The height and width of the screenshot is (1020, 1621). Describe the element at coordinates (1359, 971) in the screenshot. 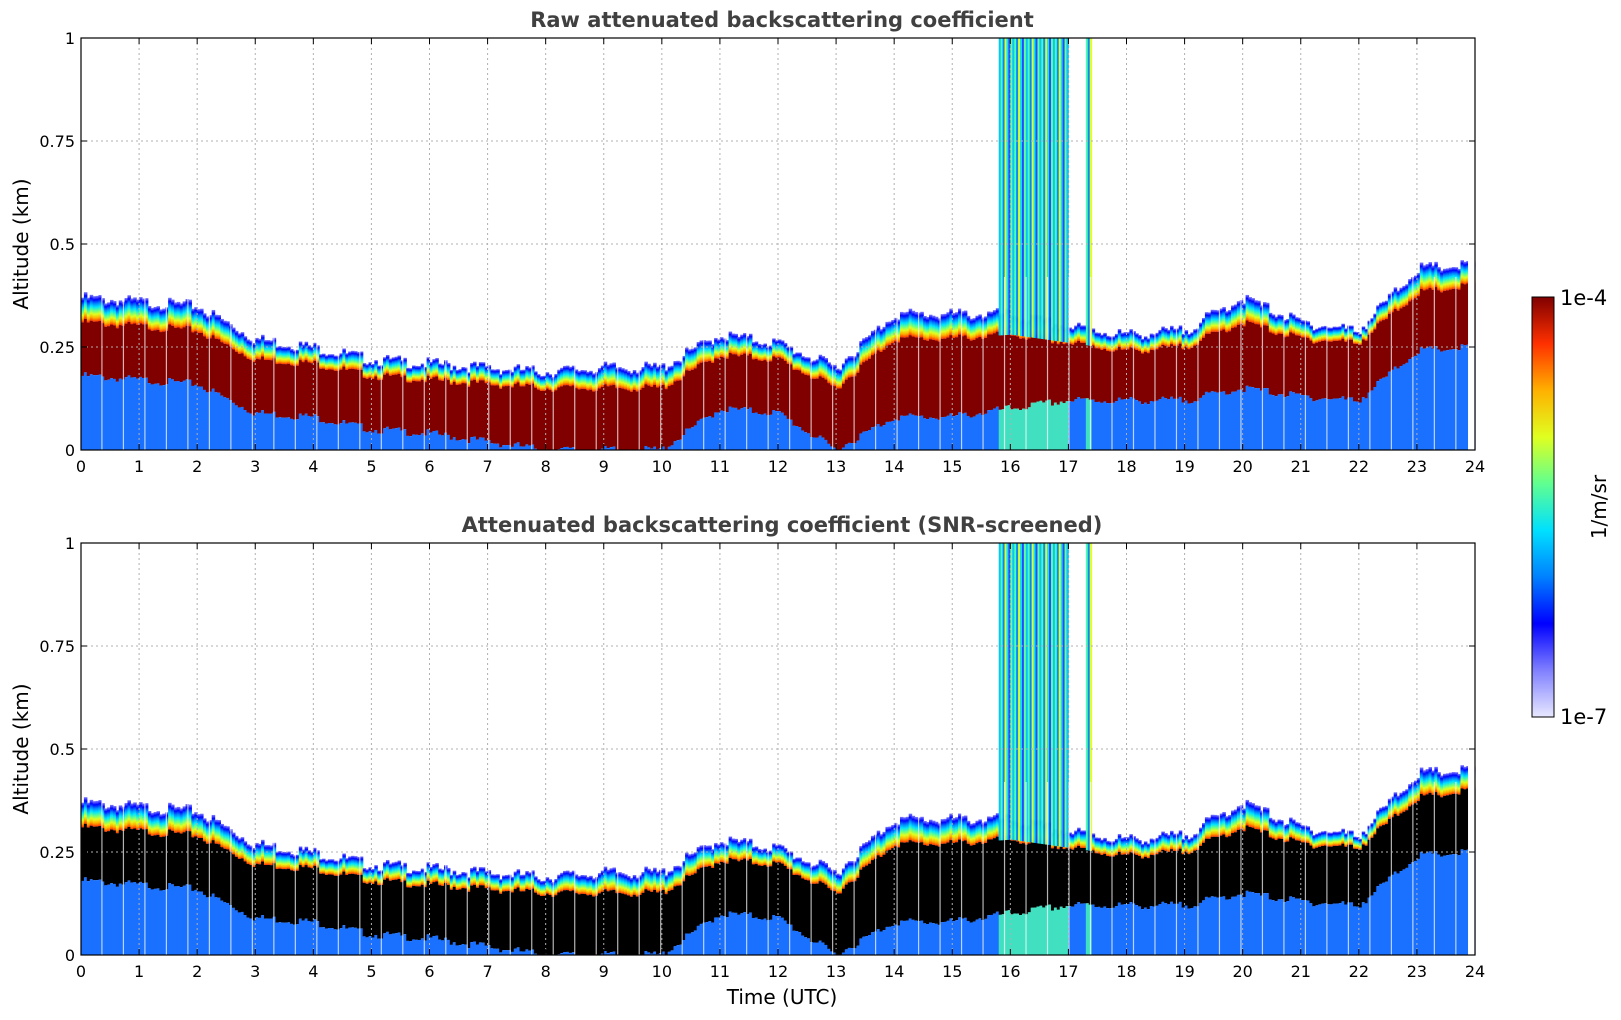

I see `x-tick-label: 22` at that location.